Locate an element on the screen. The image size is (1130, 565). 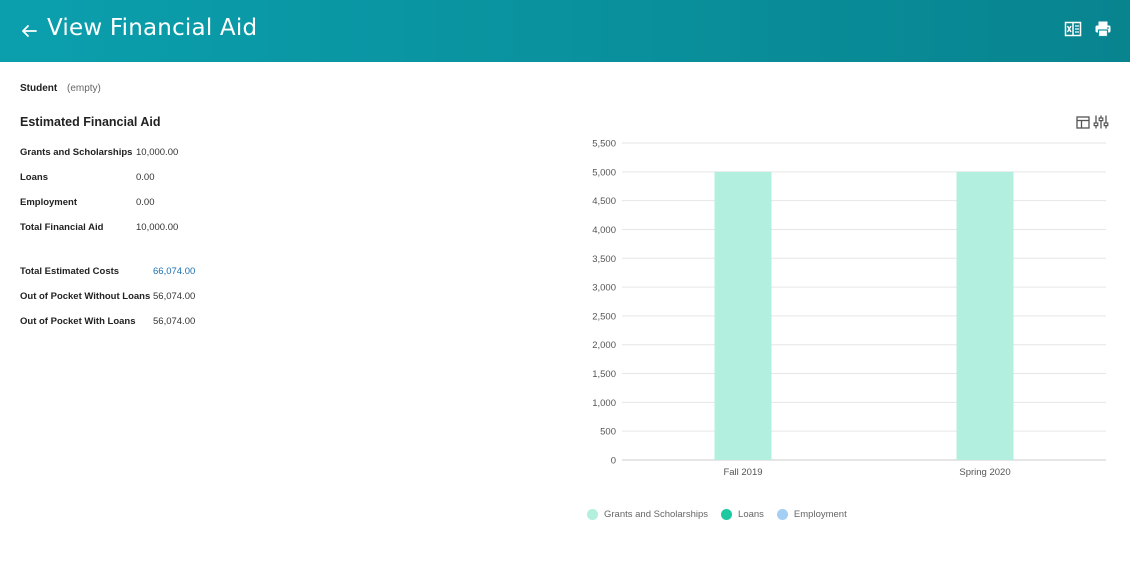
total-estimated-costs-label: Total Estimated Costs is located at coordinates (70, 271).